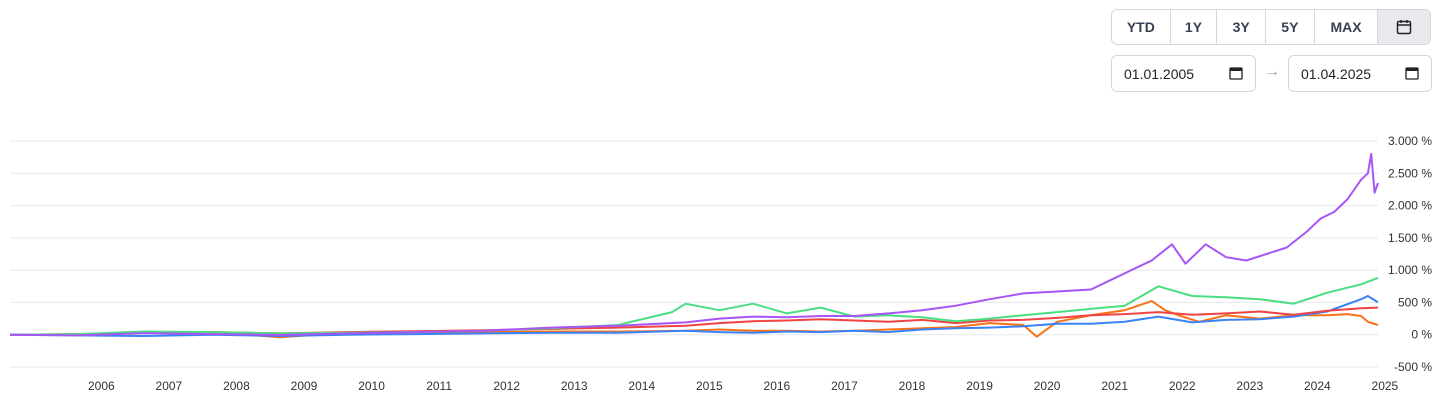  Describe the element at coordinates (101, 386) in the screenshot. I see `x-tick-label: 2006` at that location.